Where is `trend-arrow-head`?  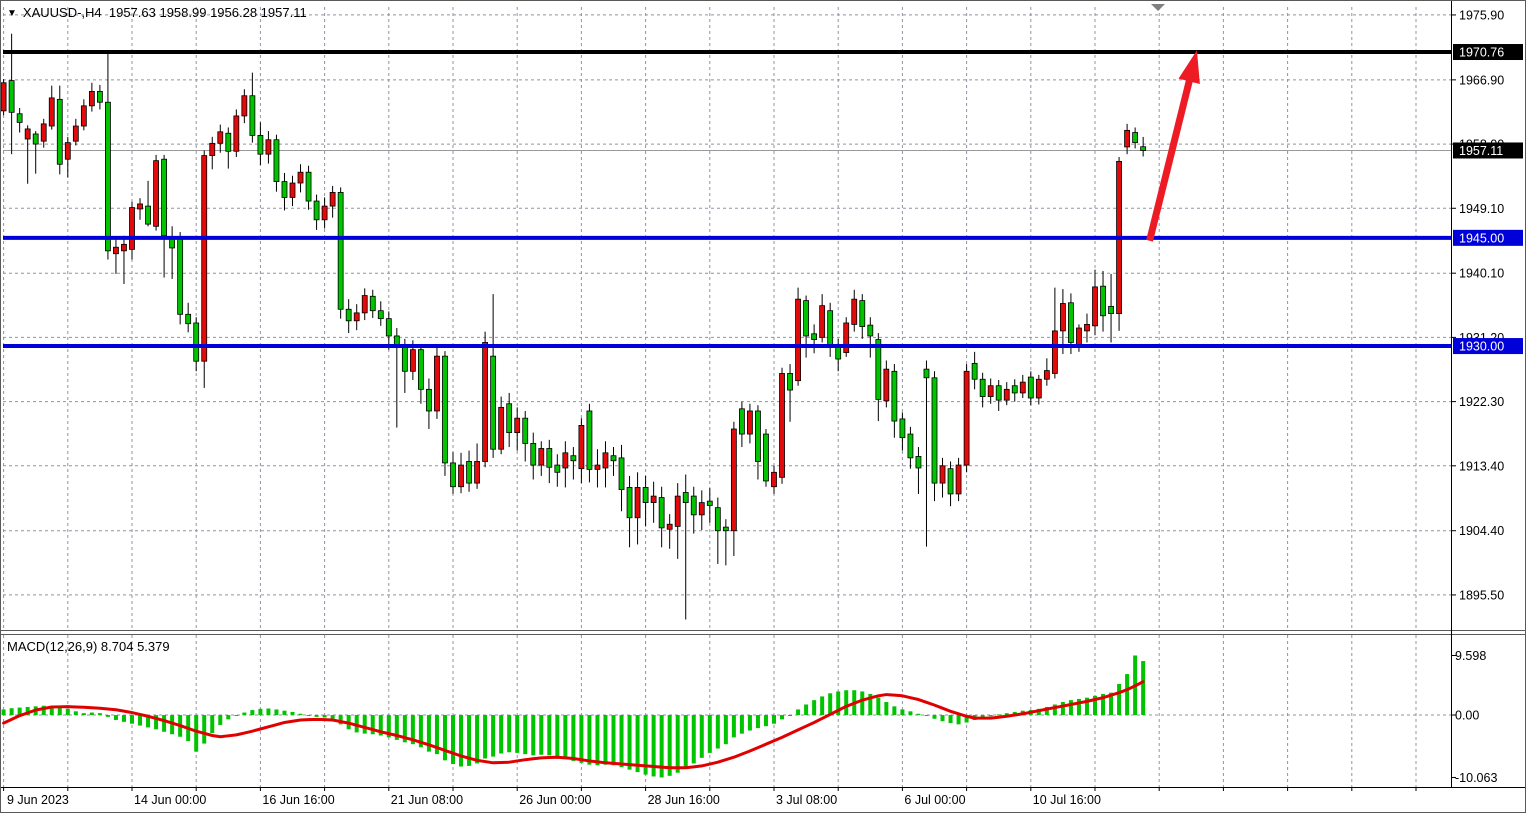
trend-arrow-head is located at coordinates (1189, 67).